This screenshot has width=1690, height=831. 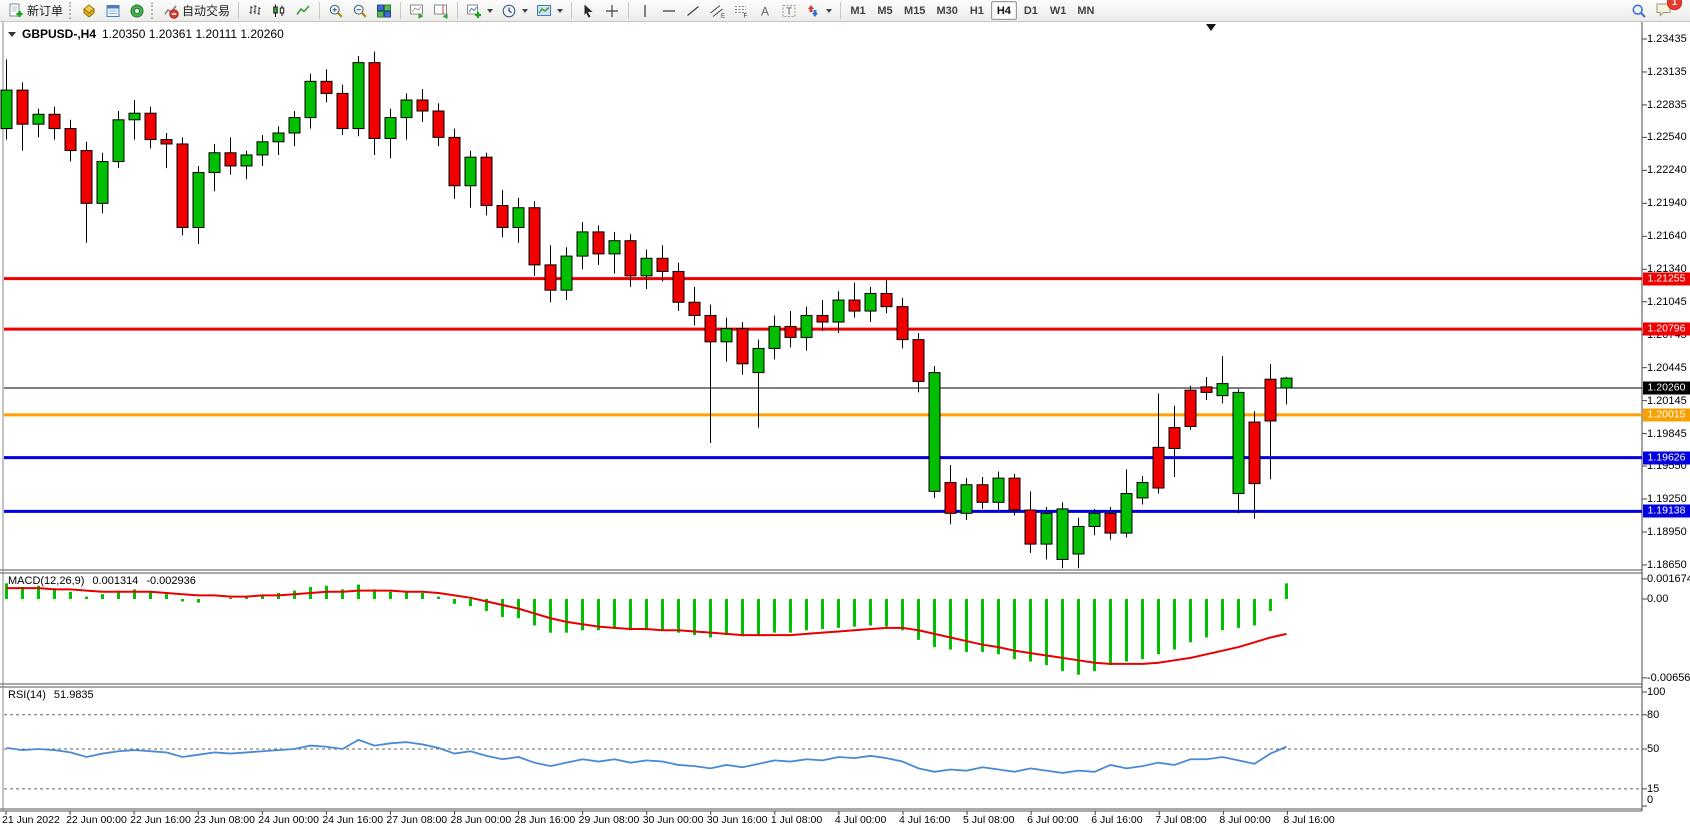 I want to click on equidistant-channel-button: E, so click(x=717, y=11).